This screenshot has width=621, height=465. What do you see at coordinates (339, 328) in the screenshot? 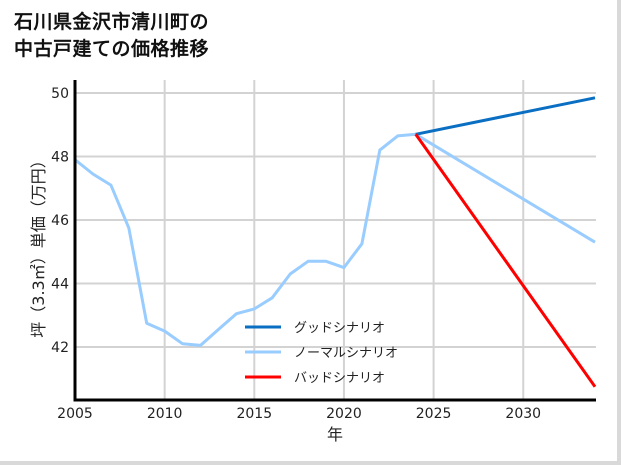
I see `legend-label: グッドシナリオ` at bounding box center [339, 328].